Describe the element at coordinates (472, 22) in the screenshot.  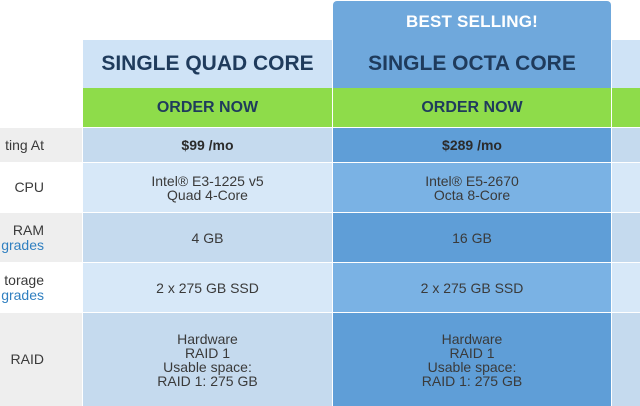
I see `best-selling-badge: BEST SELLING!` at that location.